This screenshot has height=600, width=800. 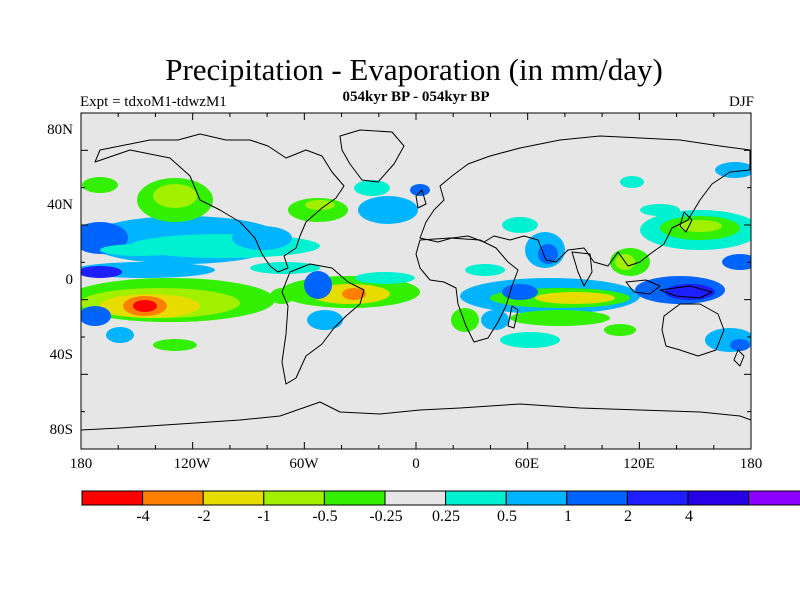 What do you see at coordinates (741, 102) in the screenshot?
I see `season-label: DJF` at bounding box center [741, 102].